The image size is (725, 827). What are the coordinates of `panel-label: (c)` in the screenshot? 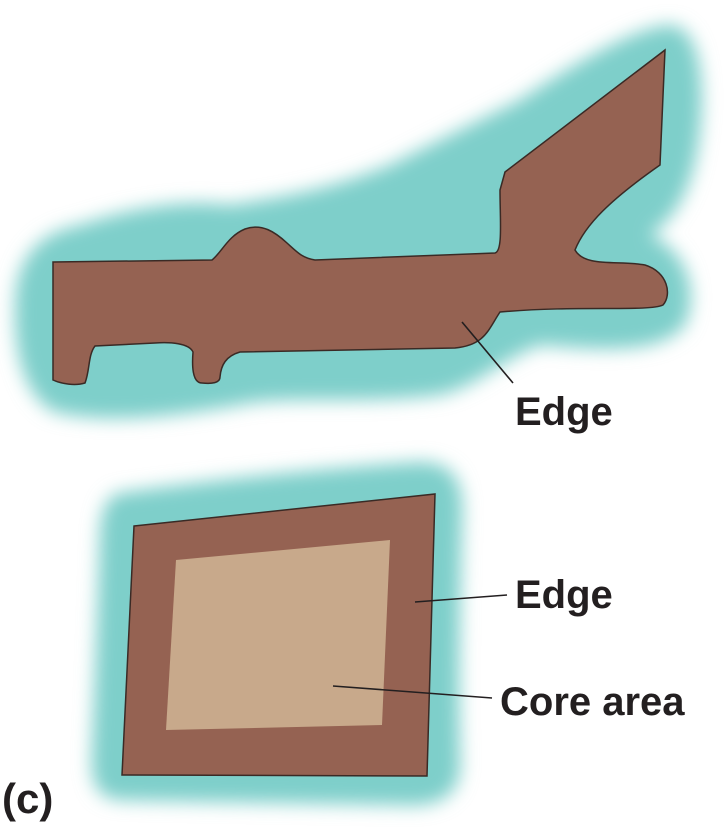 It's located at (27, 798).